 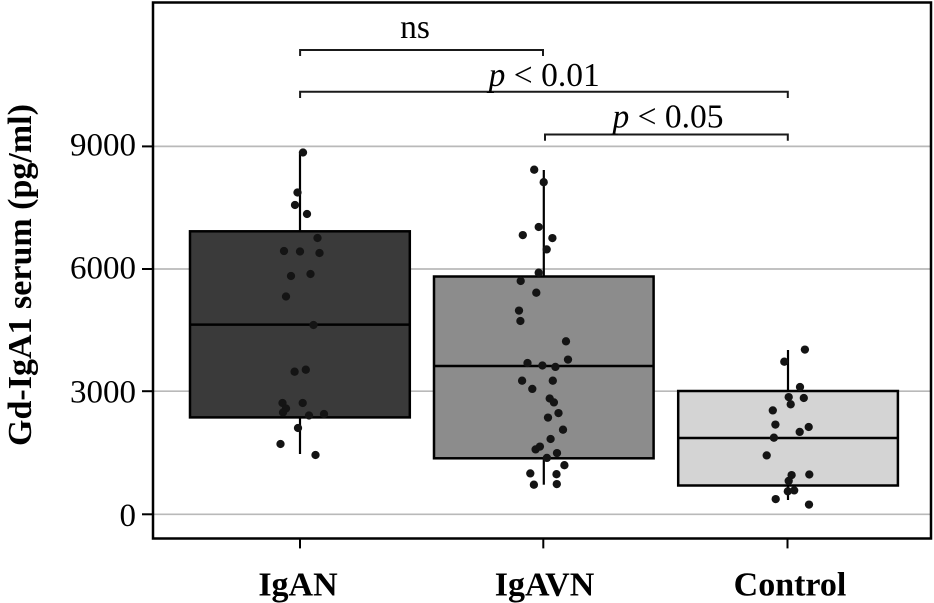 I want to click on svg-text: IgAVN, so click(x=545, y=585).